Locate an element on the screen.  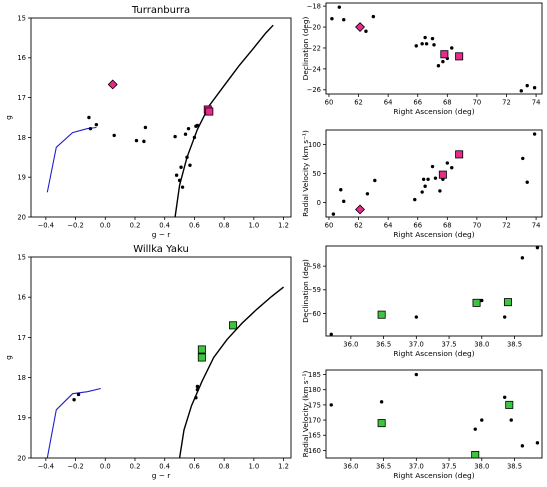
willka-yaku-cmd-ytick-label: 20 is located at coordinates (21, 458).